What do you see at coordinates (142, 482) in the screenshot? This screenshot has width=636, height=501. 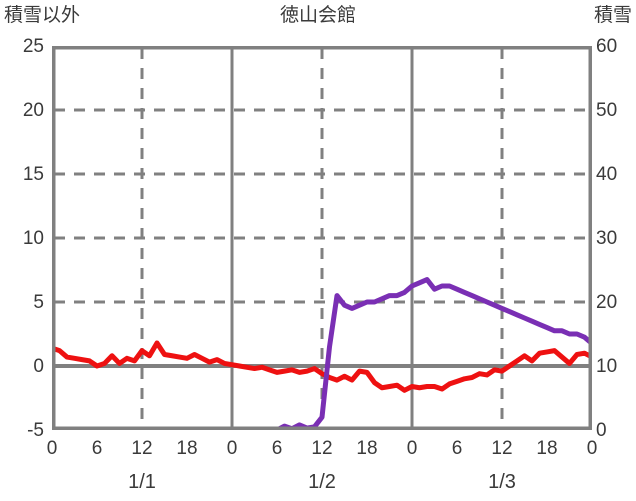 I see `x-axis-day-label: 1/1` at bounding box center [142, 482].